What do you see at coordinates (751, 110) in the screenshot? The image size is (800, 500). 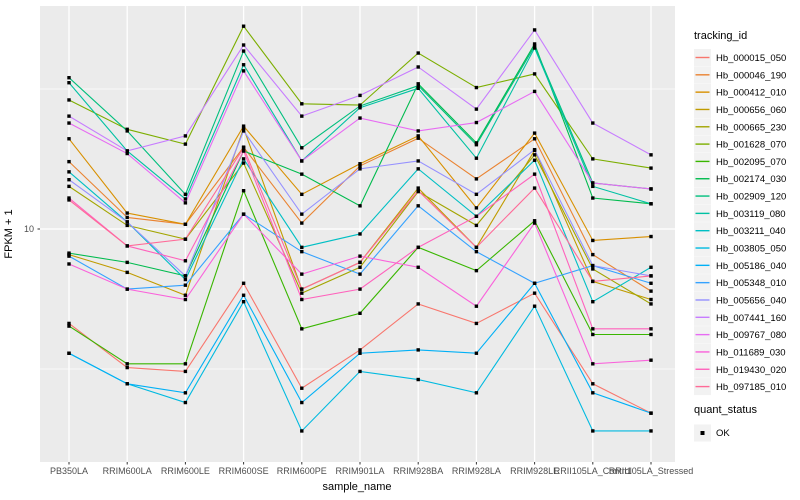 I see `legend-entry-label: Hb_000656_060` at bounding box center [751, 110].